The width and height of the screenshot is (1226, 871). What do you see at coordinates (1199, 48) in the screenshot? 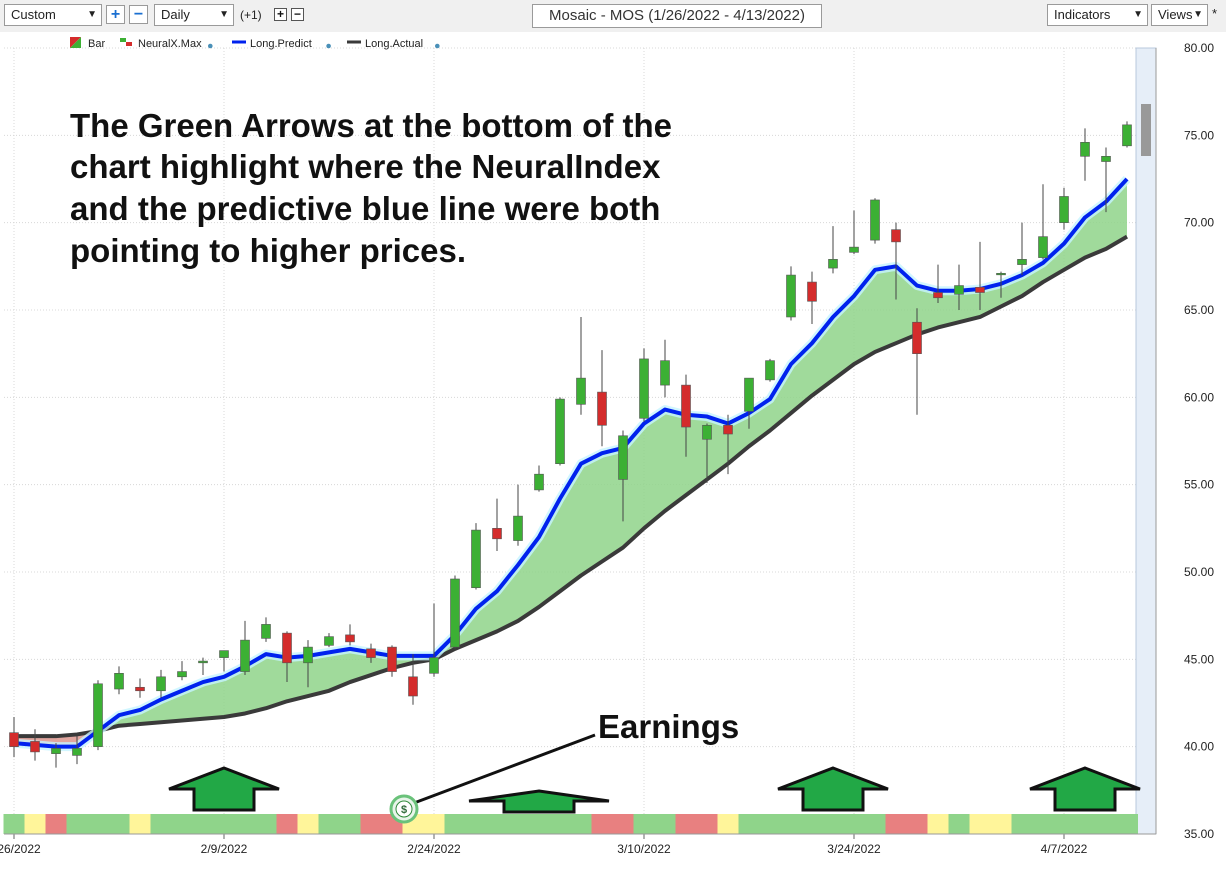
I see `y-tick-label: 80.00` at bounding box center [1199, 48].